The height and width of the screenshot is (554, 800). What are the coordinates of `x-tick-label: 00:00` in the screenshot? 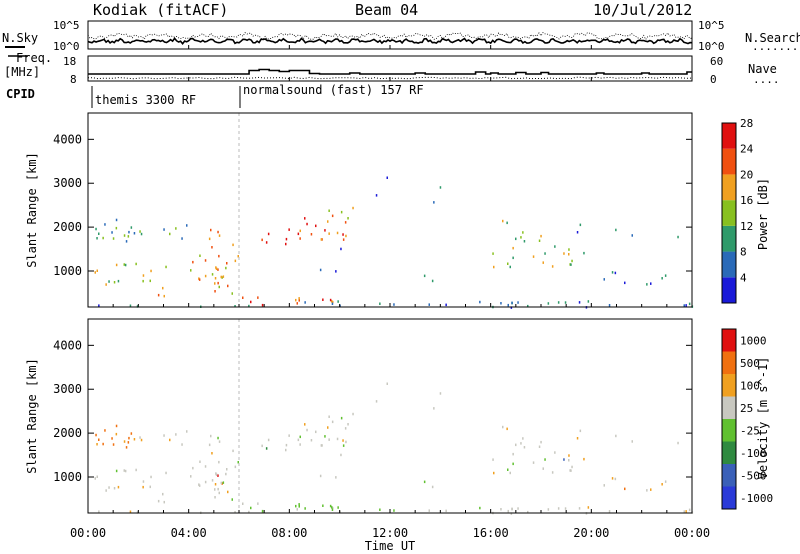 It's located at (692, 533).